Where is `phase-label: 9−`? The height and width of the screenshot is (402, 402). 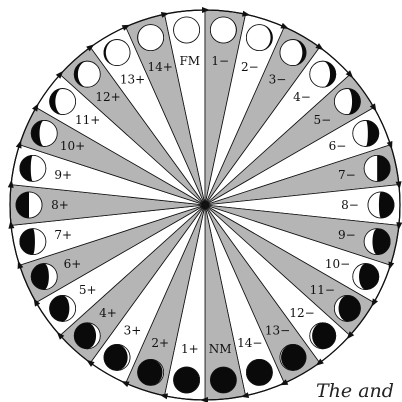
phase-label: 9− is located at coordinates (347, 235).